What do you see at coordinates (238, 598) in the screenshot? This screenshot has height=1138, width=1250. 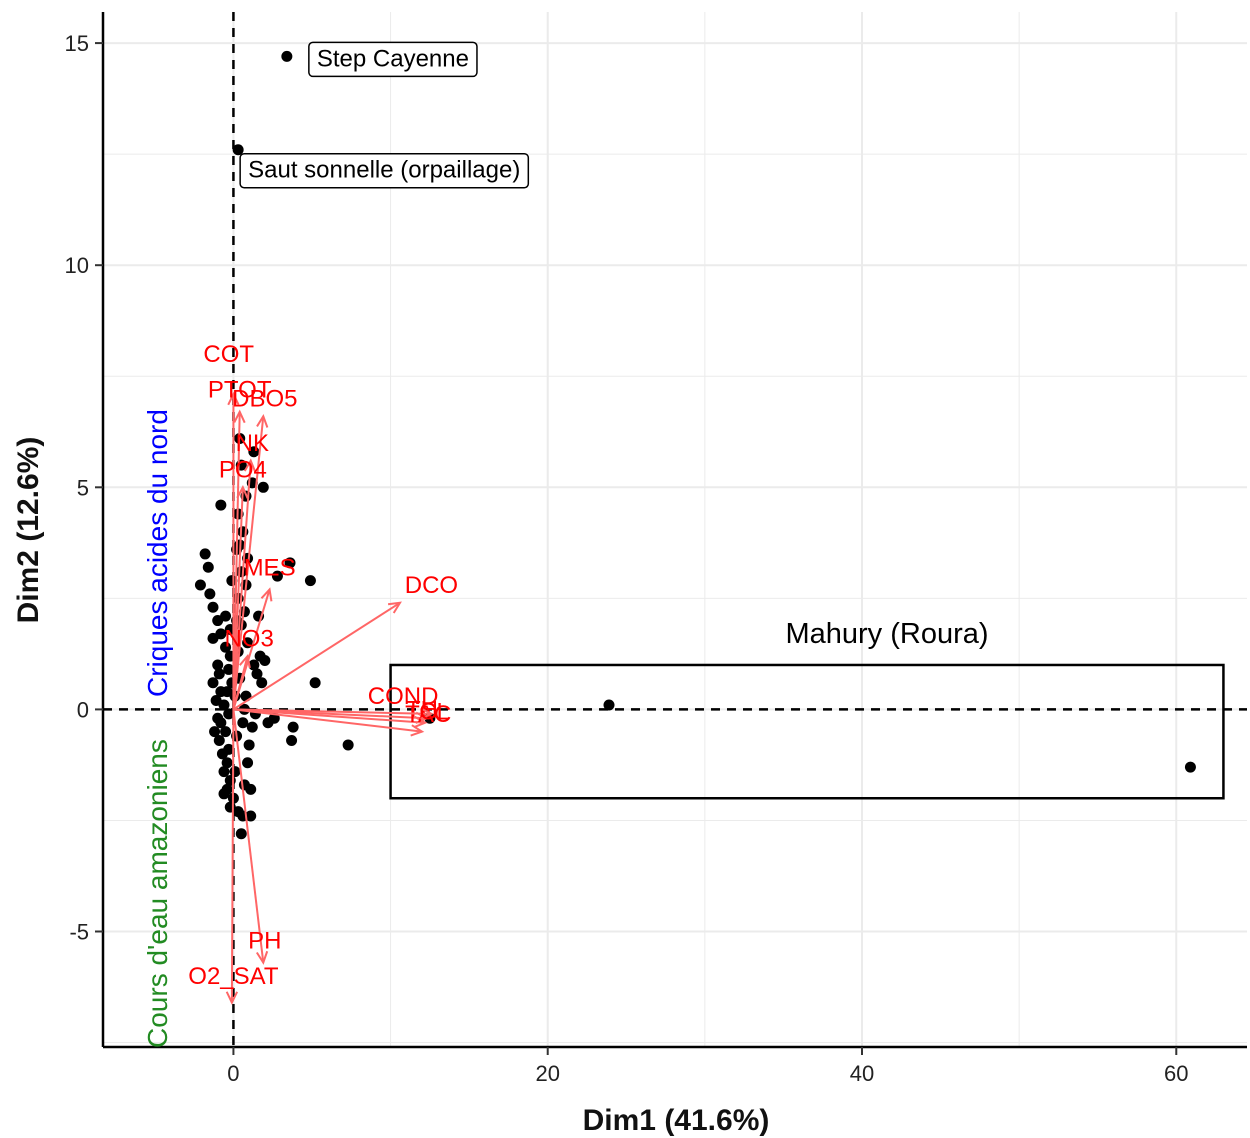 I see `variable-arrow-po4` at bounding box center [238, 598].